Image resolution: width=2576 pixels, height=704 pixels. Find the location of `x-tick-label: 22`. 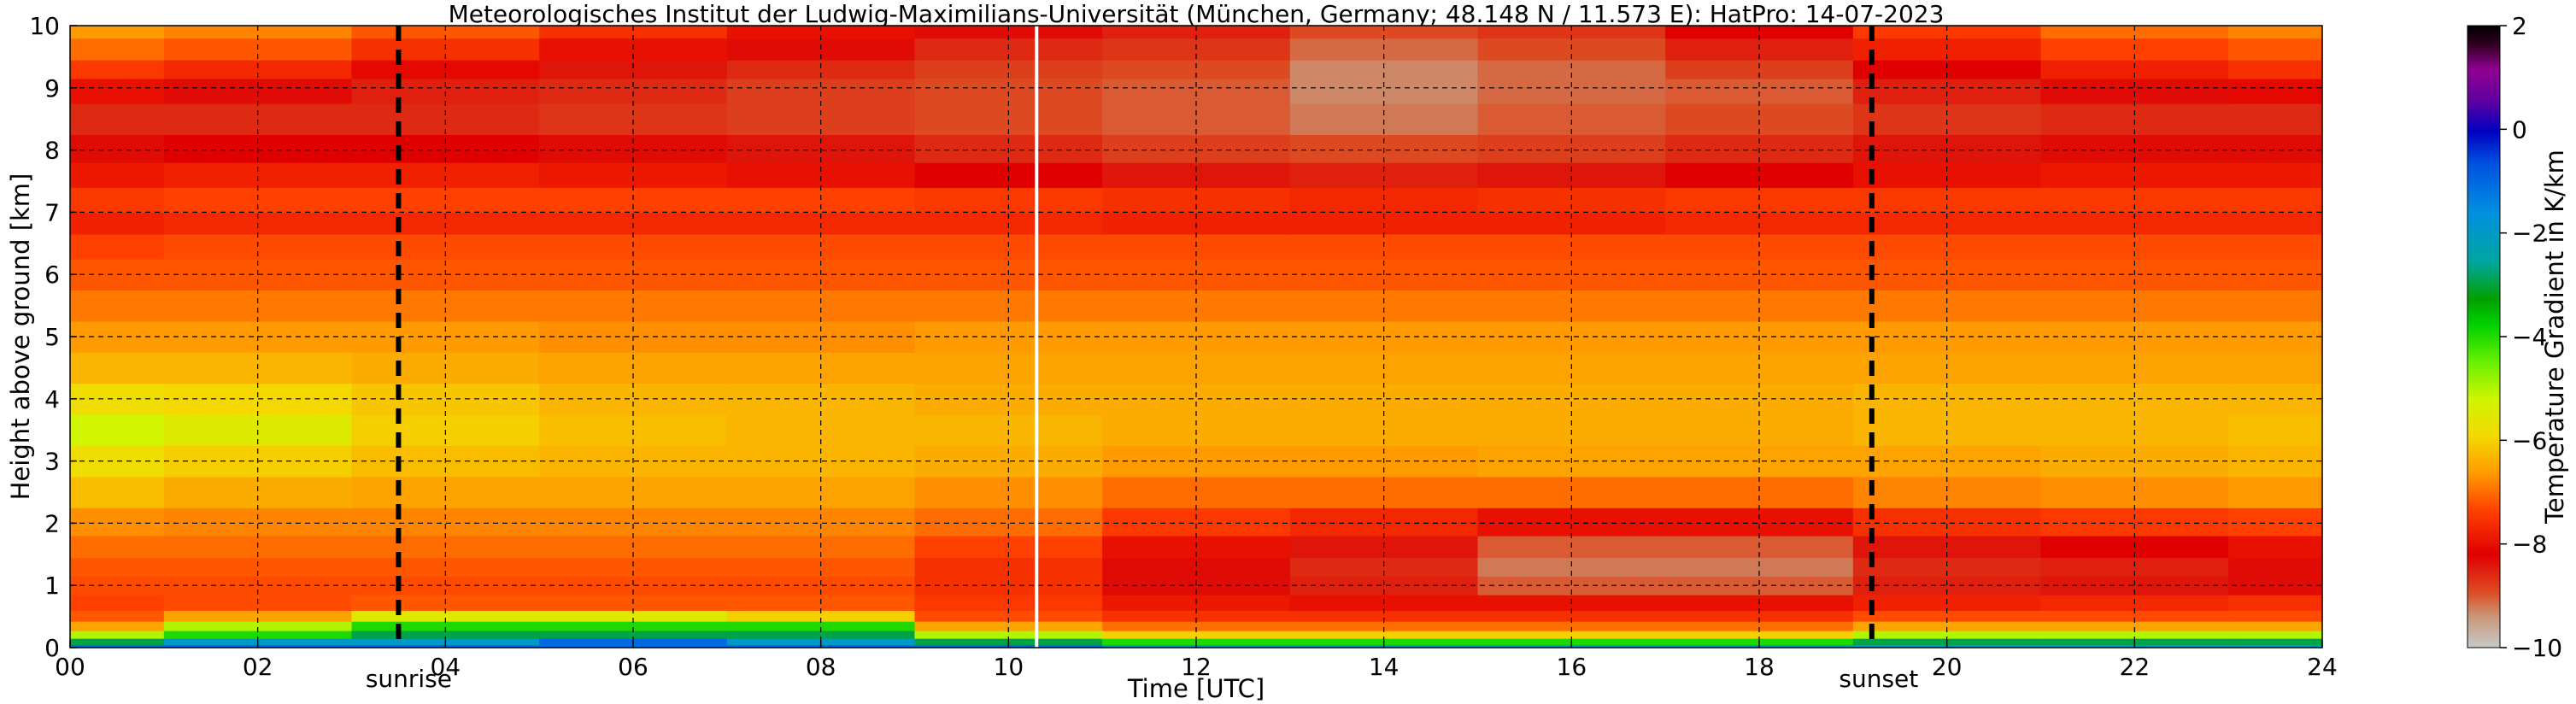

x-tick-label: 22 is located at coordinates (2135, 667).